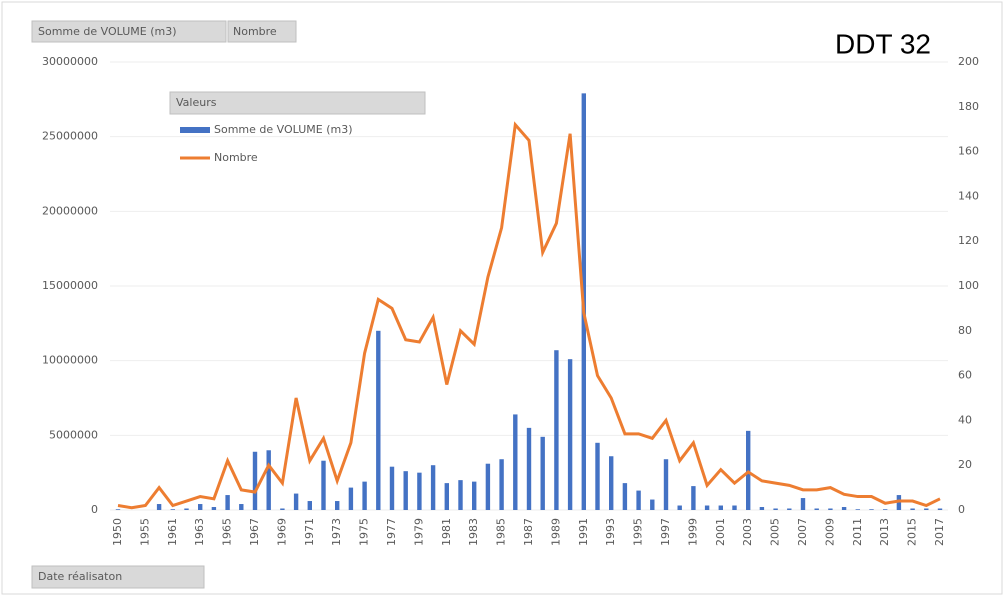 The height and width of the screenshot is (600, 1004). I want to click on x-tick-label: 1963, so click(199, 532).